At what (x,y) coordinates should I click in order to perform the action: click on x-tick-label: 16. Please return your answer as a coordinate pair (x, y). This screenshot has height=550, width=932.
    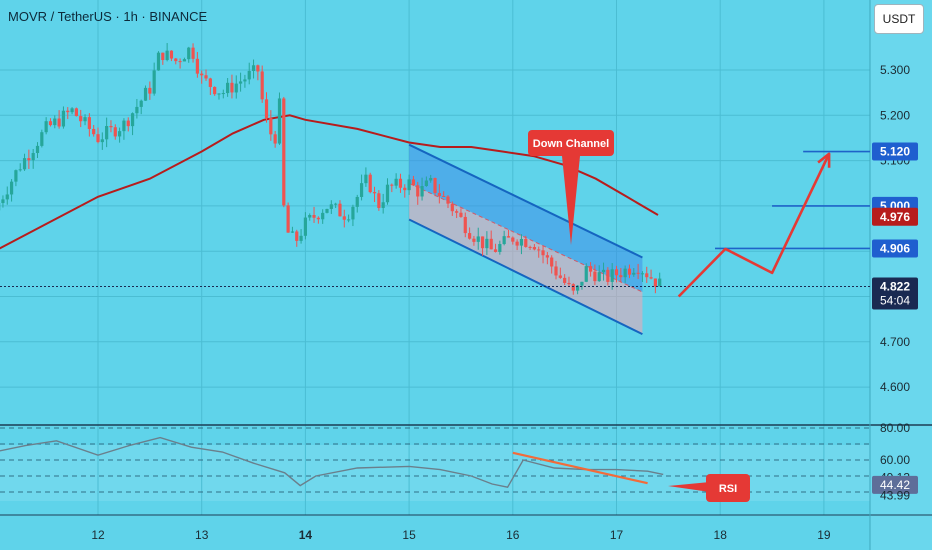
    Looking at the image, I should click on (513, 535).